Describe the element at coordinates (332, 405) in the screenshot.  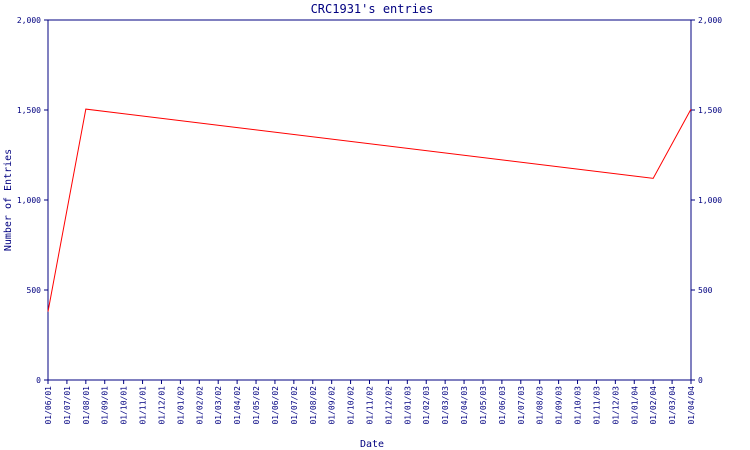
I see `x-tick-label: 01/09/02` at that location.